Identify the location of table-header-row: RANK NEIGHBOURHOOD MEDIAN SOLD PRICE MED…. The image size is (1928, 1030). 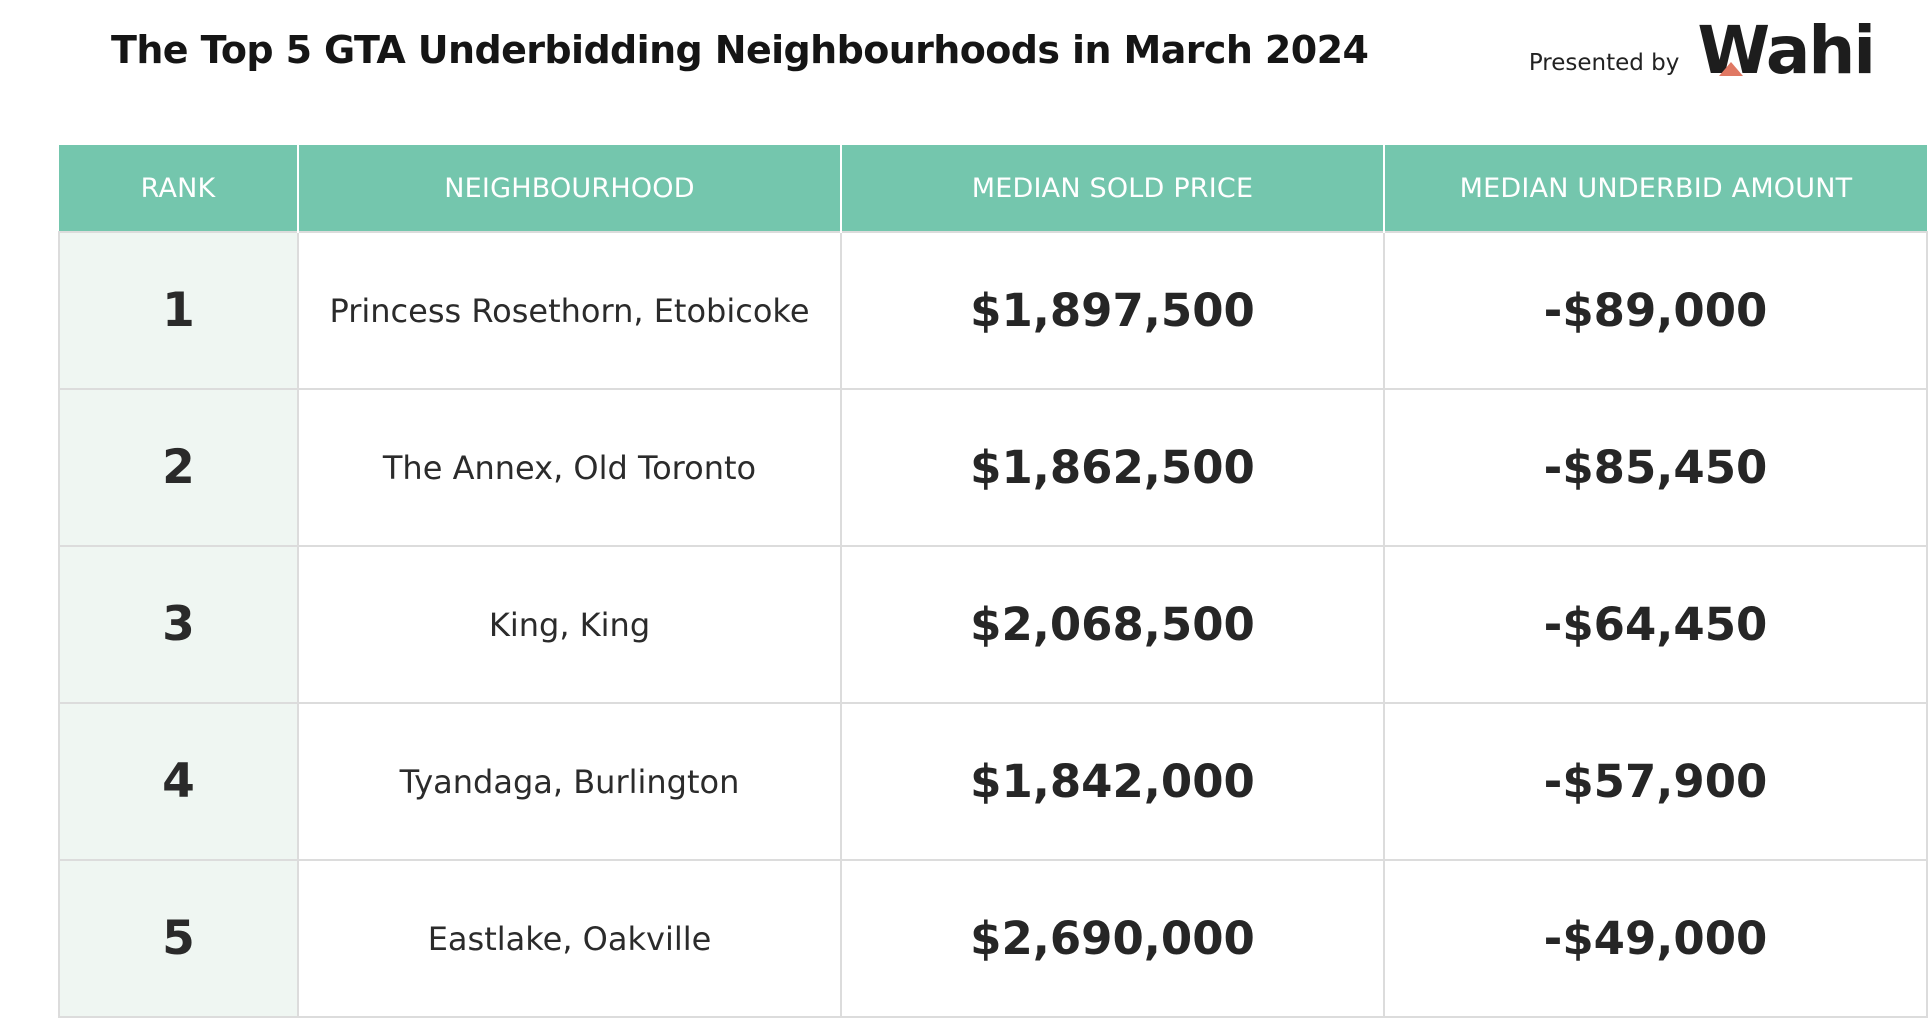
(993, 188).